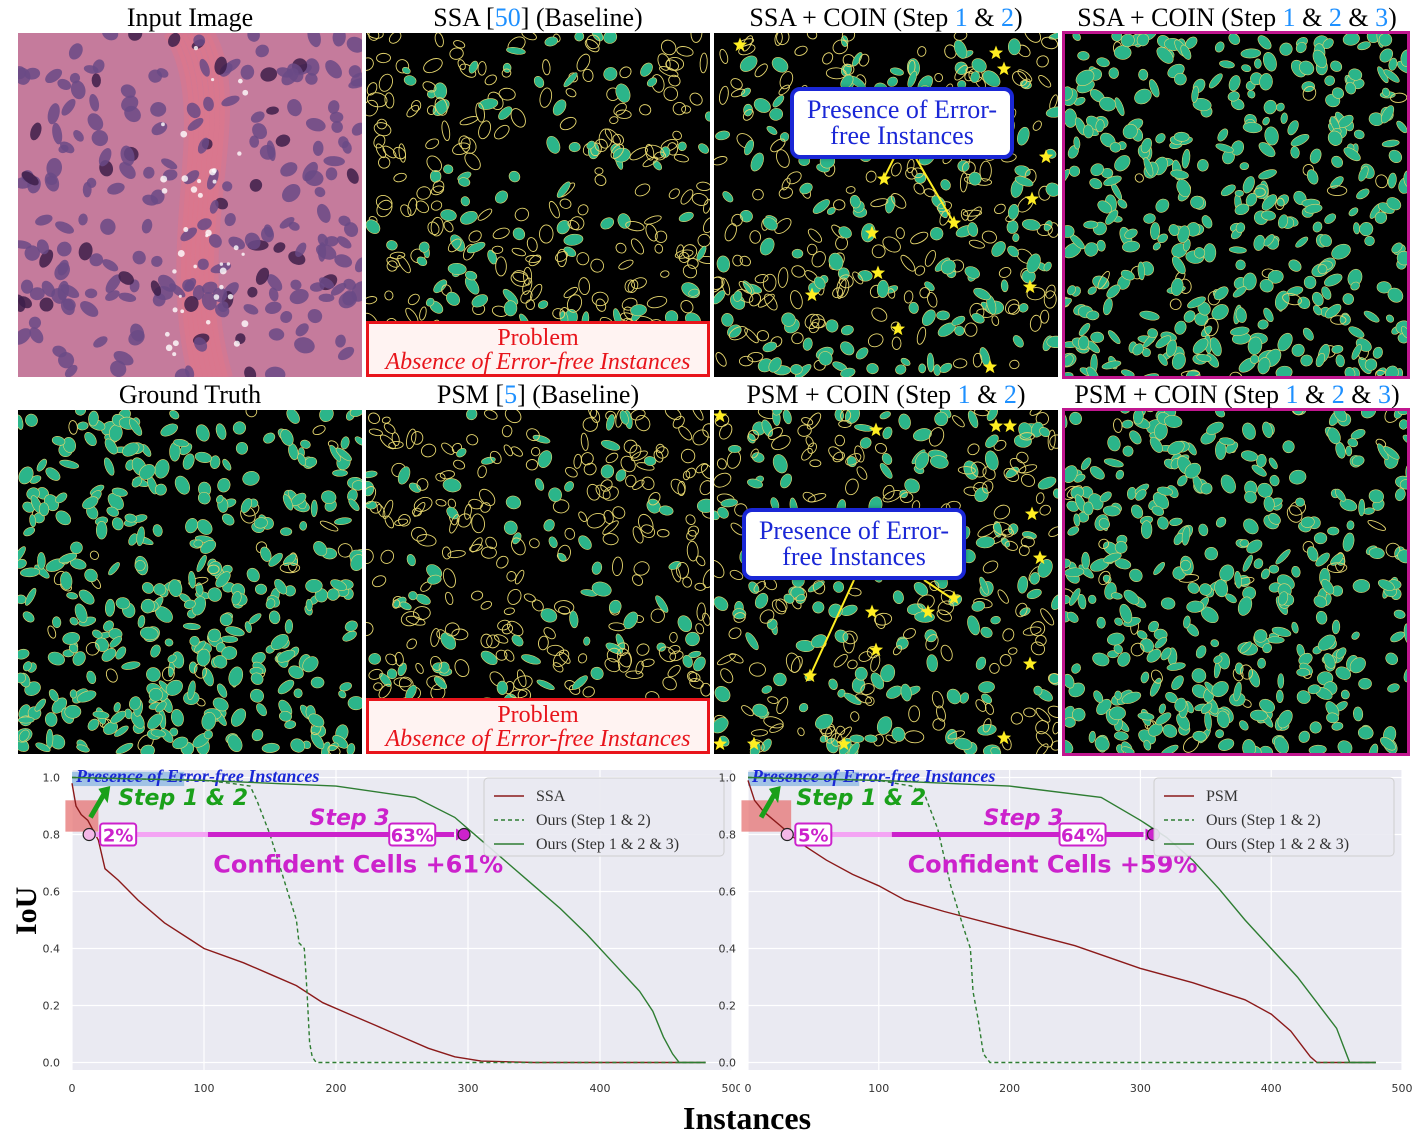  I want to click on title-ssa-coin-12: SSA + COIN (Step 1 & 2), so click(886, 17).